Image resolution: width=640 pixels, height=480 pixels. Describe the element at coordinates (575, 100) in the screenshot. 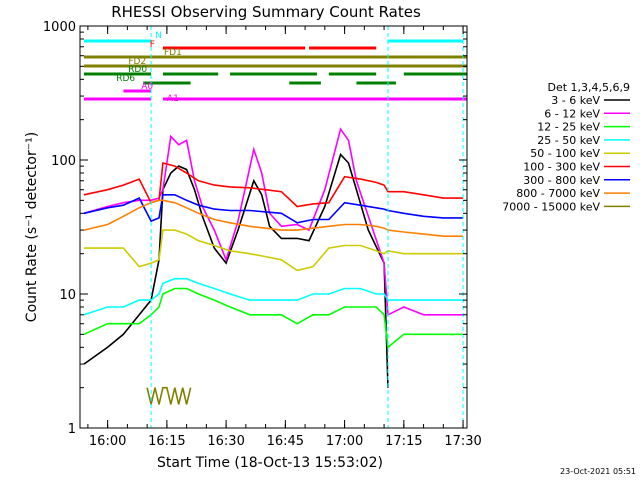

I see `legend-label-0: 3 - 6 keV` at that location.